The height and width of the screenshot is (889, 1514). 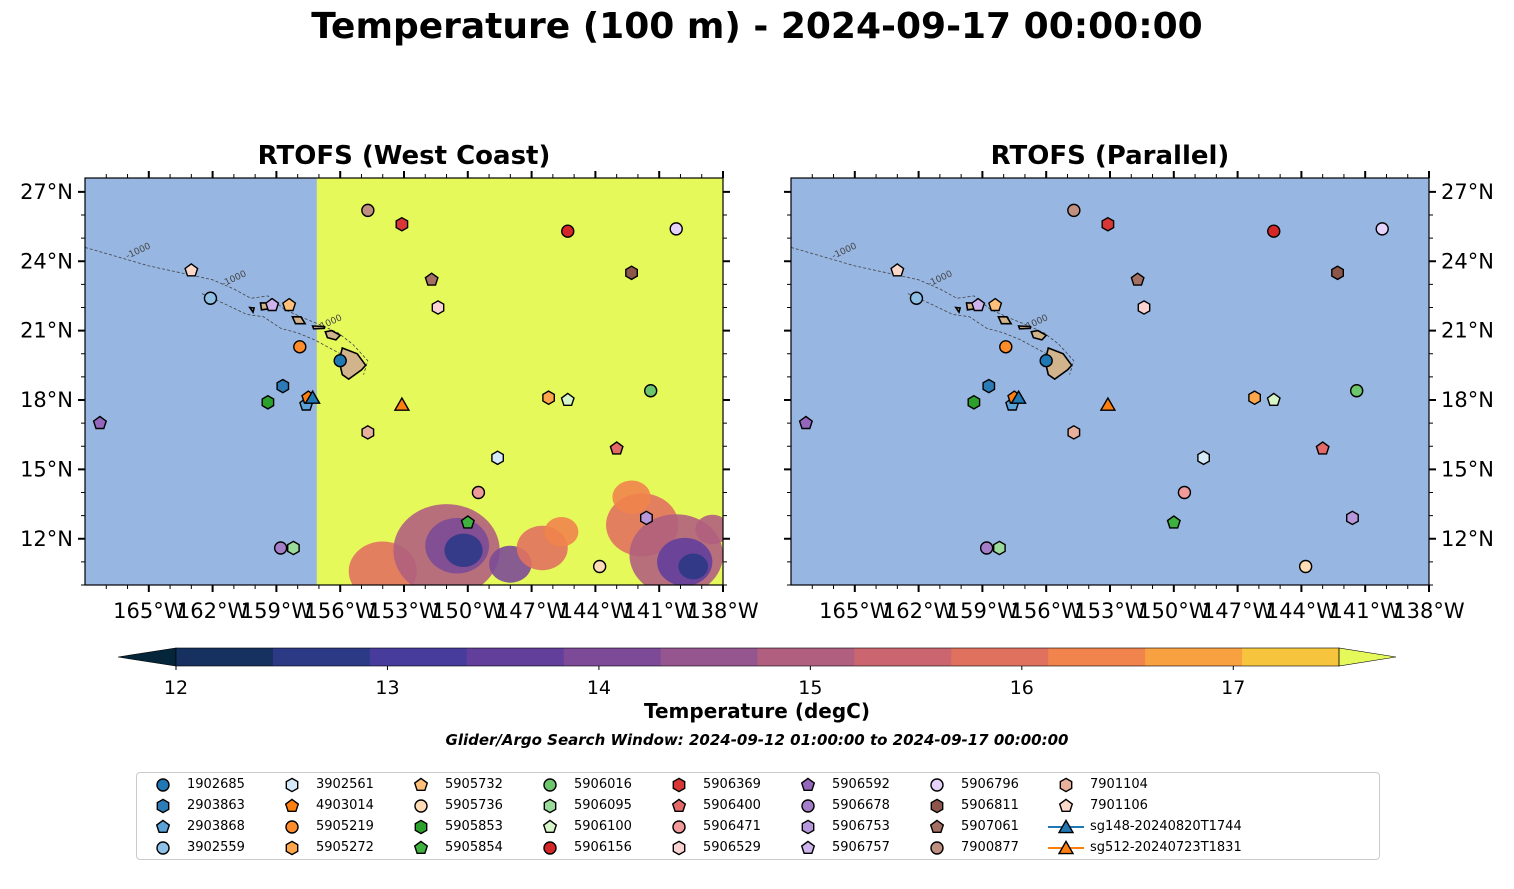 What do you see at coordinates (990, 784) in the screenshot?
I see `legend-label: 5906796` at bounding box center [990, 784].